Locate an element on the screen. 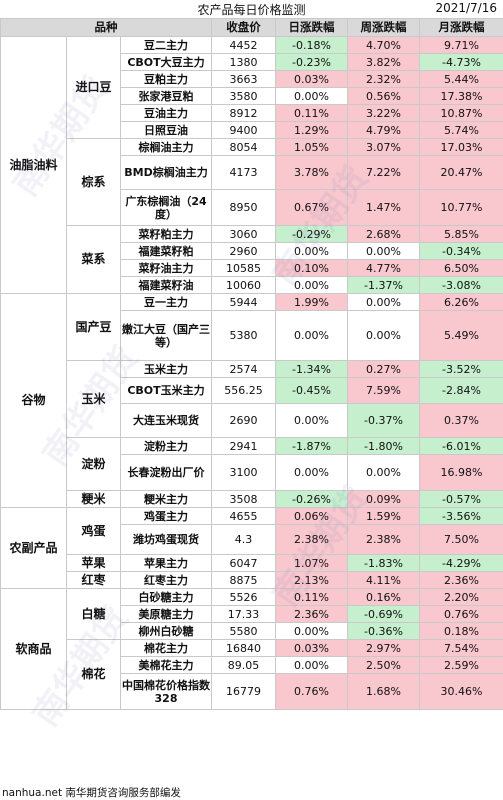 The image size is (503, 800). product-name-cell: 白砂糖主力 is located at coordinates (166, 597).